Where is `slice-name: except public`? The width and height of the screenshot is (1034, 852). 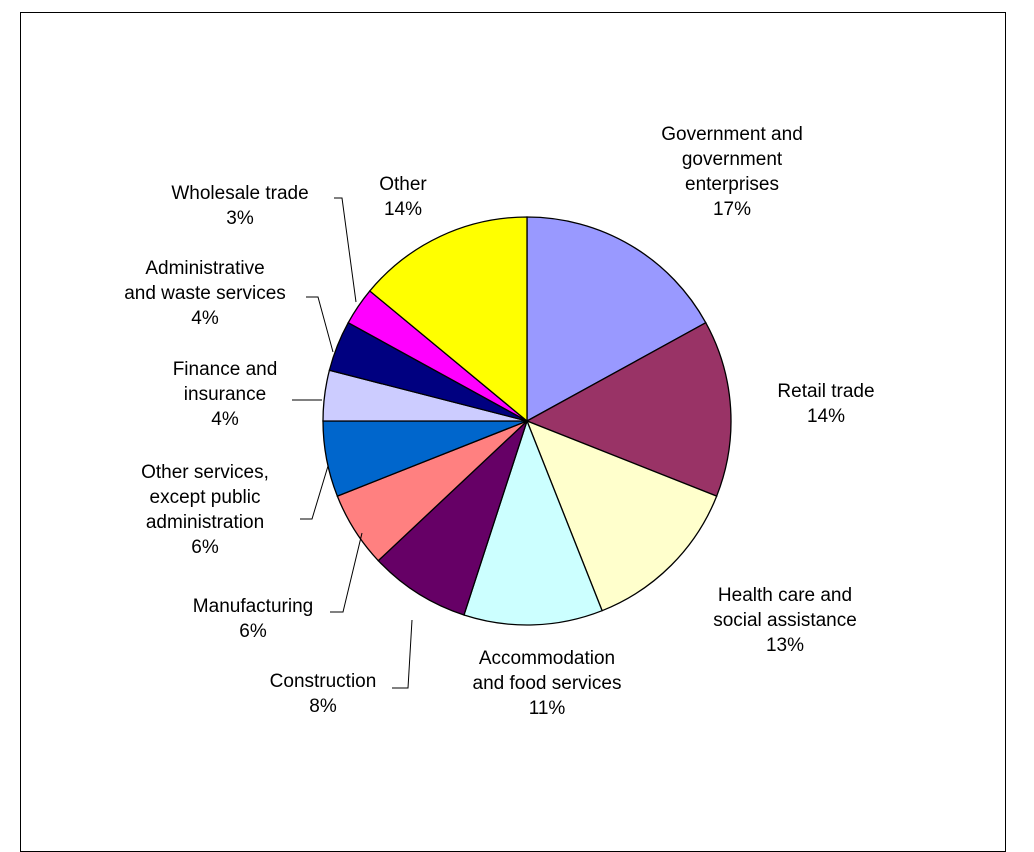
slice-name: except public is located at coordinates (205, 497).